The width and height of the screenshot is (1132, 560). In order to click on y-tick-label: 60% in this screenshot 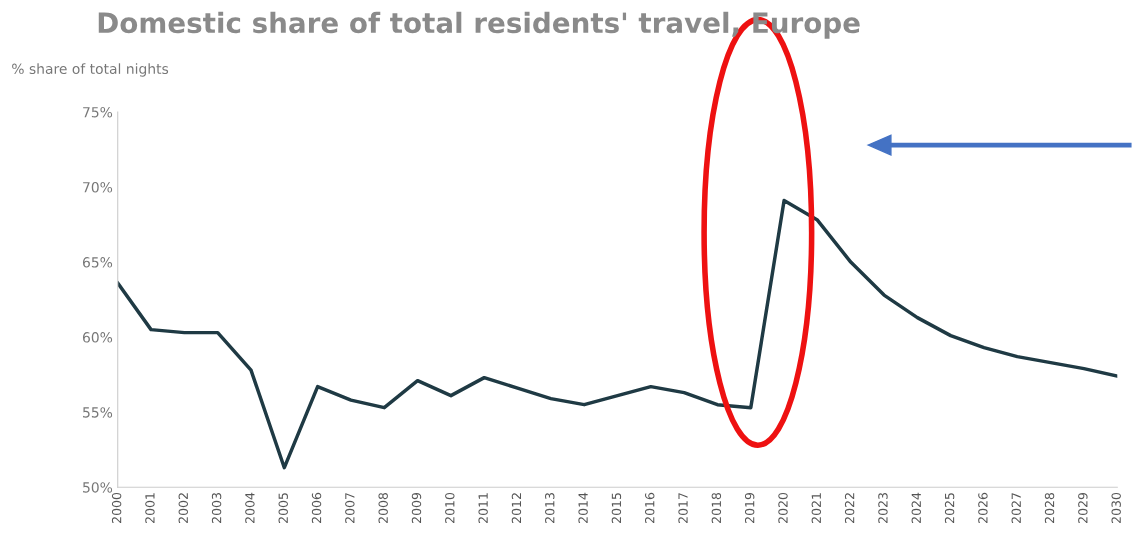, I will do `click(97, 337)`.